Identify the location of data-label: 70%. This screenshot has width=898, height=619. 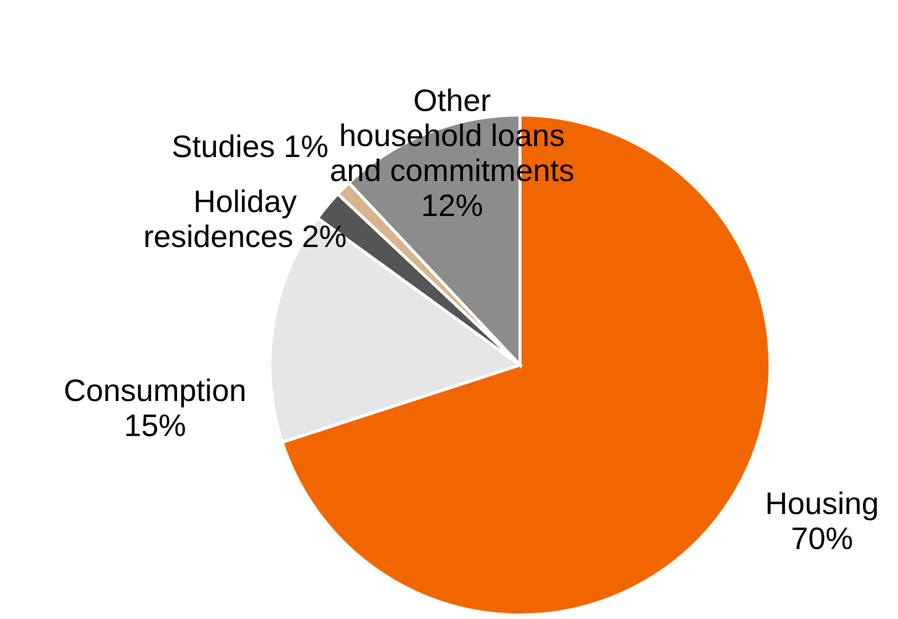
(822, 538).